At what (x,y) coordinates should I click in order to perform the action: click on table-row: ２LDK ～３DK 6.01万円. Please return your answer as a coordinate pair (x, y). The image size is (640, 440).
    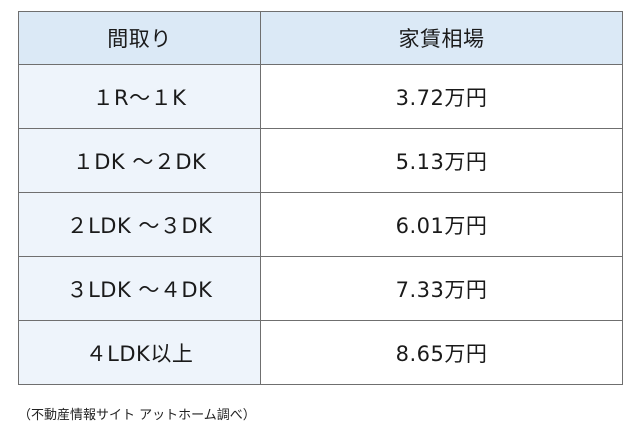
    Looking at the image, I should click on (320, 224).